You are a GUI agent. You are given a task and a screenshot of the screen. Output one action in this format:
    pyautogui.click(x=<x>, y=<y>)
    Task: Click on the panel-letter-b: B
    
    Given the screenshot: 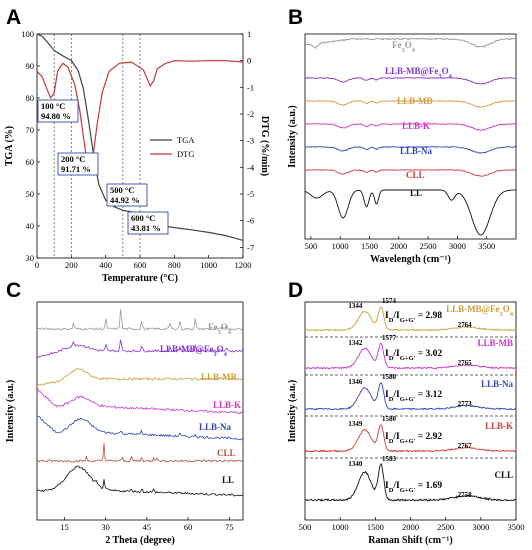 What is the action you would take?
    pyautogui.click(x=295, y=17)
    